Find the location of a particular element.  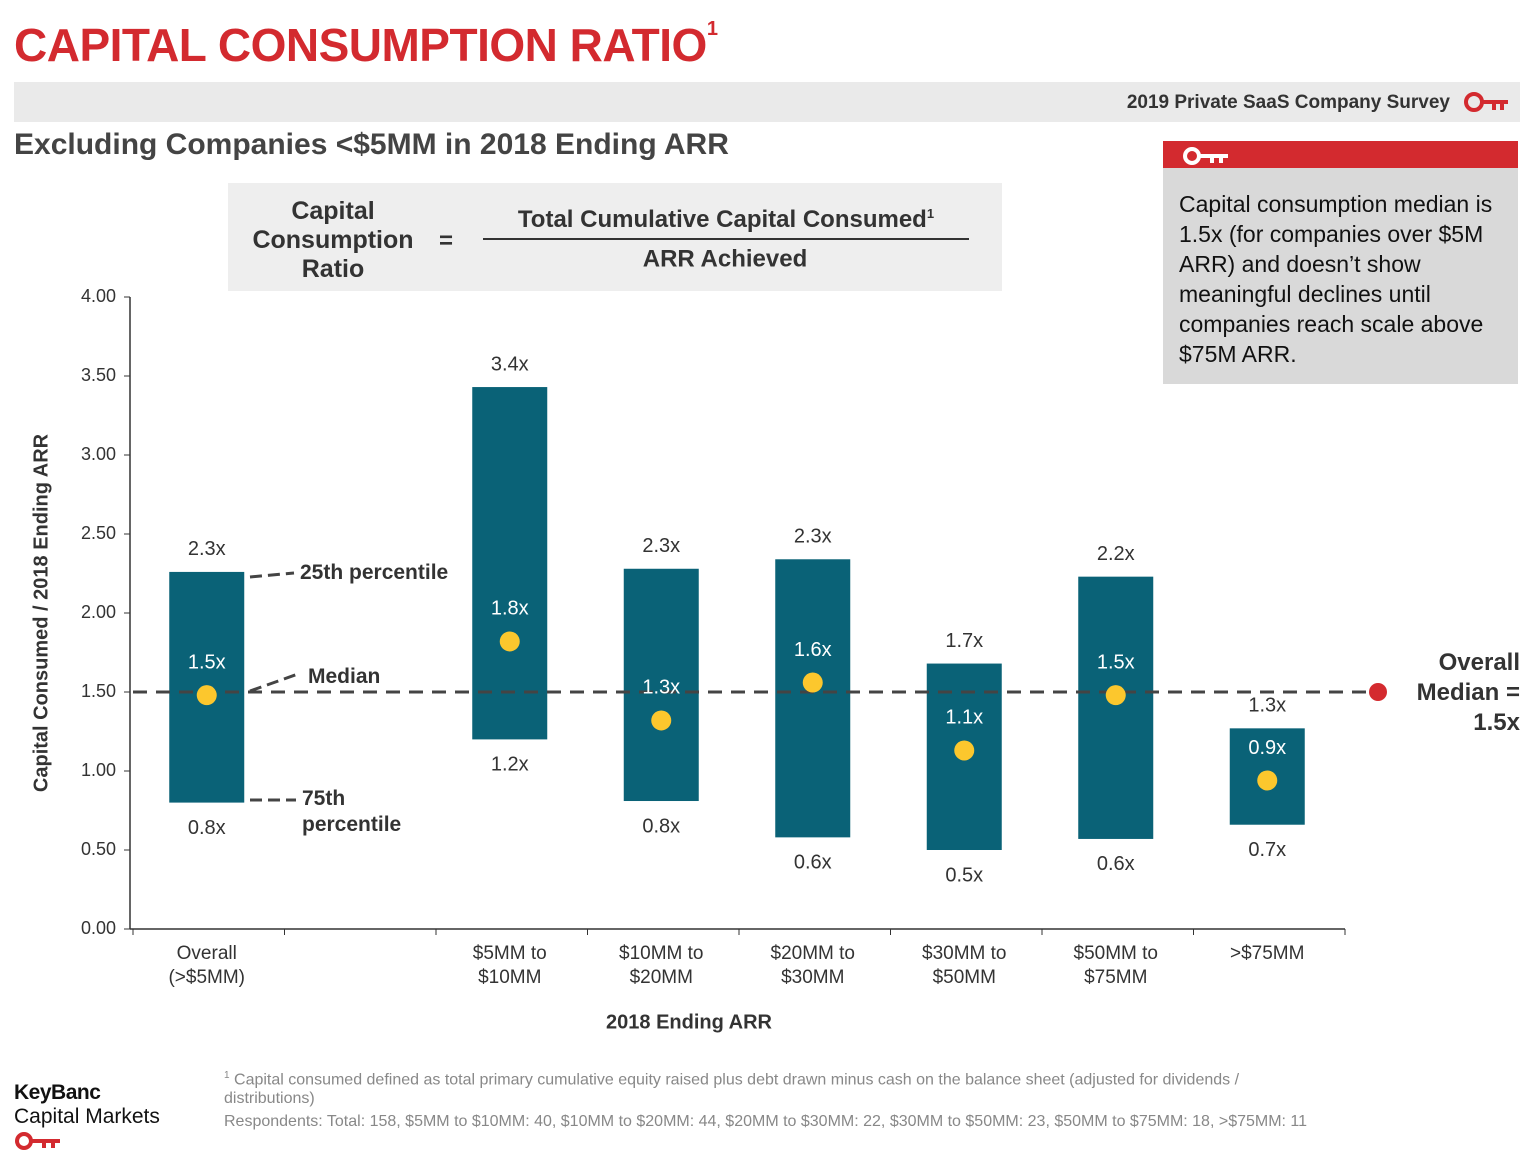

logo-line2: Capital Markets is located at coordinates (87, 1116).